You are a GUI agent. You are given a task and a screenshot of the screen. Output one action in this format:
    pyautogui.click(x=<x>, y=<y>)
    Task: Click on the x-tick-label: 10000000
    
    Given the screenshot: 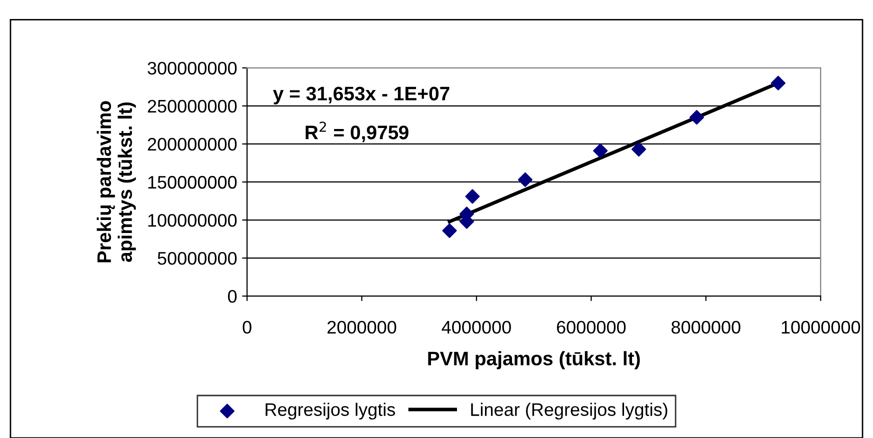 What is the action you would take?
    pyautogui.click(x=821, y=327)
    